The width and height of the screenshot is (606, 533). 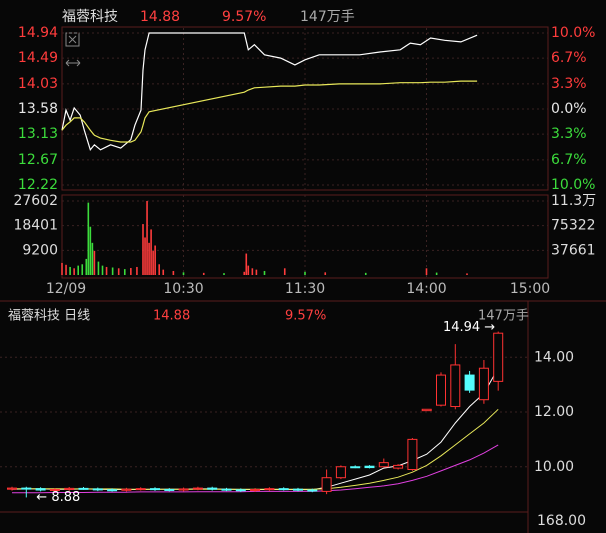 What do you see at coordinates (73, 63) in the screenshot?
I see `expand-icon` at bounding box center [73, 63].